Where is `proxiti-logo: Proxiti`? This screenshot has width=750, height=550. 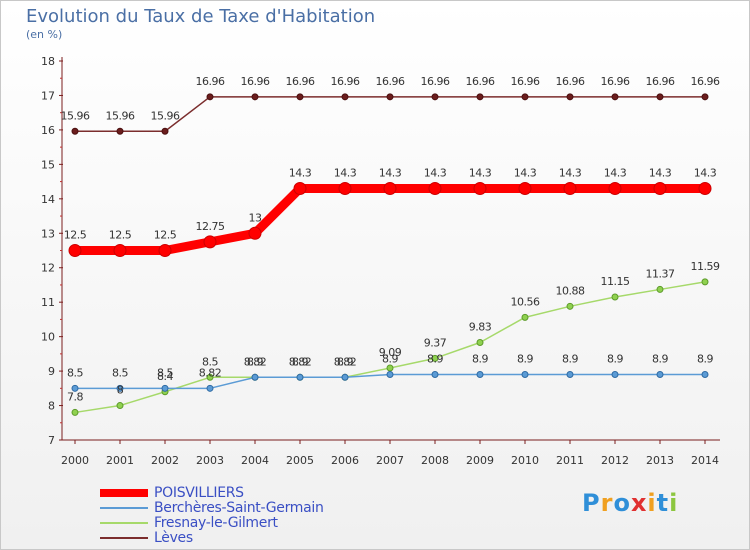 proxiti-logo: Proxiti is located at coordinates (630, 503).